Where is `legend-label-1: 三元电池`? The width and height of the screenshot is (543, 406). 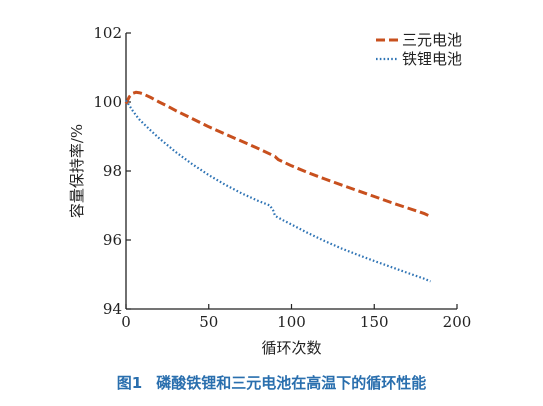
legend-label-1: 三元电池 is located at coordinates (432, 40).